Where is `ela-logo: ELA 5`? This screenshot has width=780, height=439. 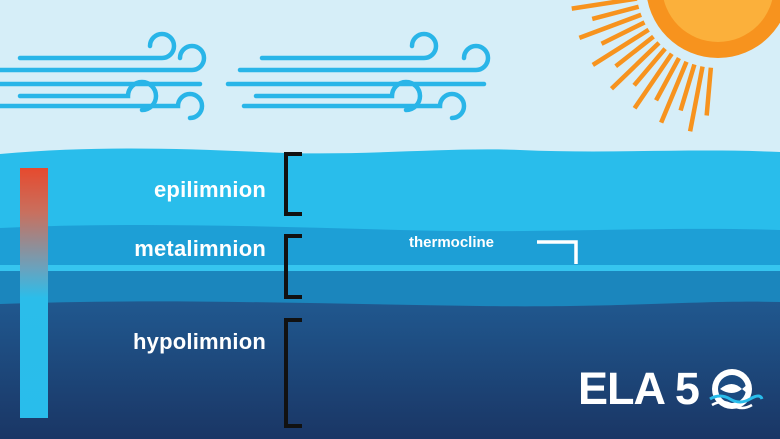 ela-logo: ELA 5 is located at coordinates (639, 388).